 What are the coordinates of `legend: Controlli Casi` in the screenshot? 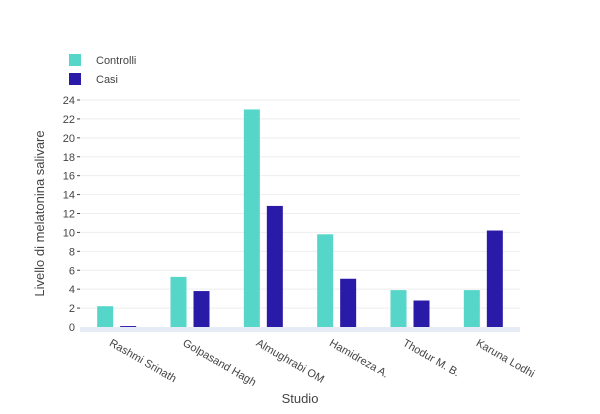 It's located at (102, 70).